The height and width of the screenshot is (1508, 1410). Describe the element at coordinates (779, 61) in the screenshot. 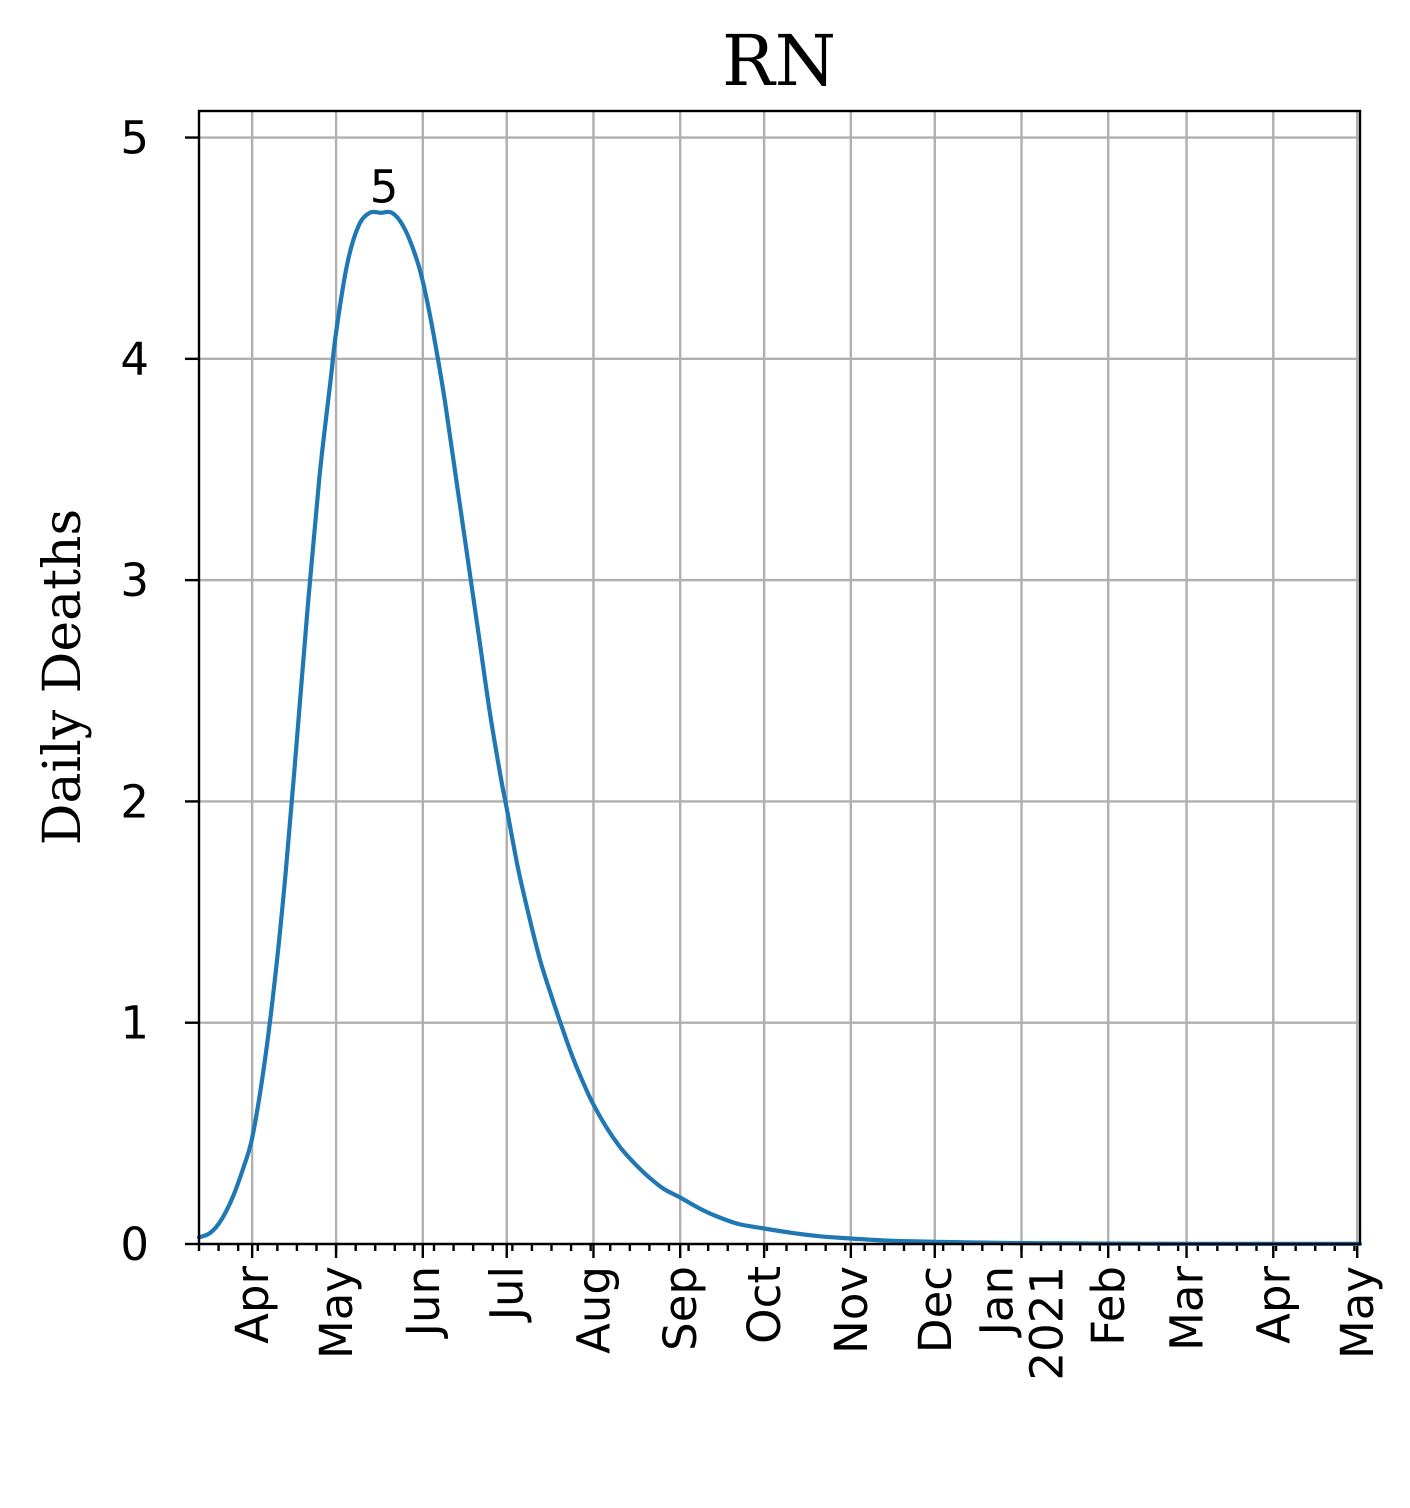

I see `chart-title: RN` at that location.